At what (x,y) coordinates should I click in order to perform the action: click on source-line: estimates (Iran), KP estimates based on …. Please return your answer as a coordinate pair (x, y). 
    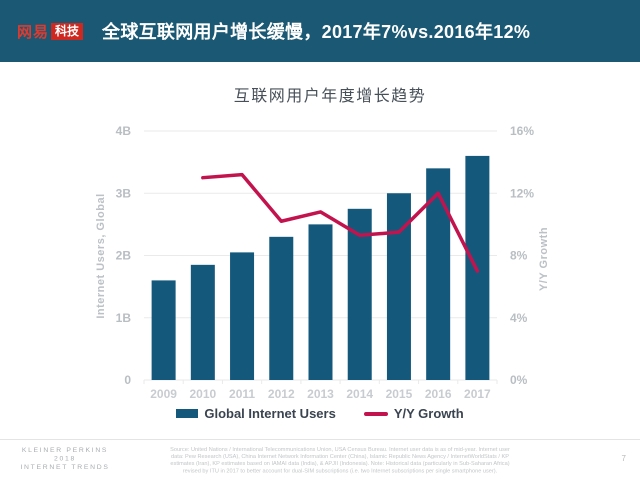
    Looking at the image, I should click on (340, 464).